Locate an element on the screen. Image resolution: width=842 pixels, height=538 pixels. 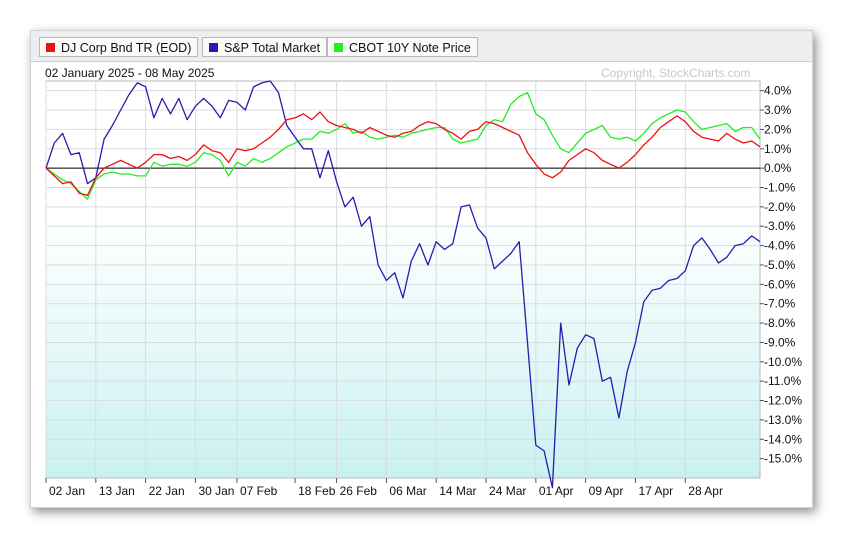
x-tick-label: 28 Apr is located at coordinates (705, 491).